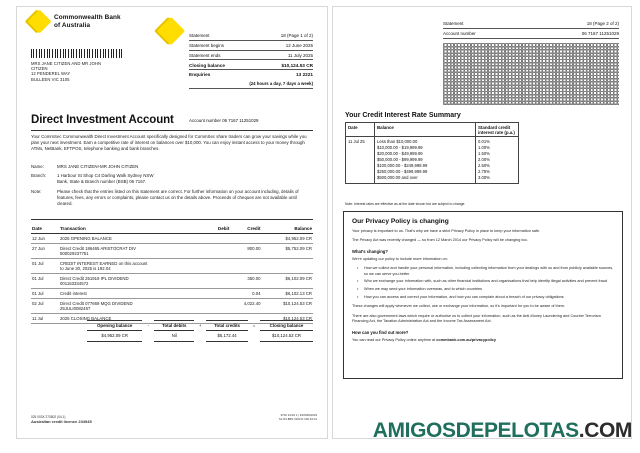 The image size is (640, 453). I want to click on txn-credit: 350.00, so click(246, 281).